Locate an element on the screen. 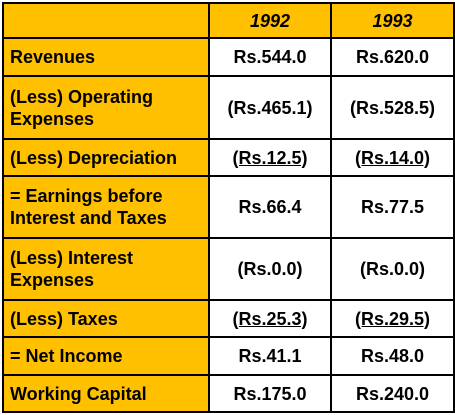 The image size is (455, 415). table-row: (Less) Taxes (Rs.25.3) (Rs.29.5) is located at coordinates (228, 318).